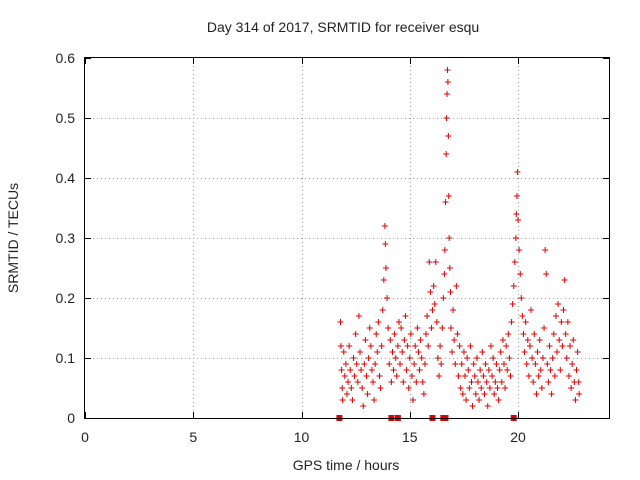 This screenshot has width=640, height=480. I want to click on y-tick-label: 0.3, so click(66, 238).